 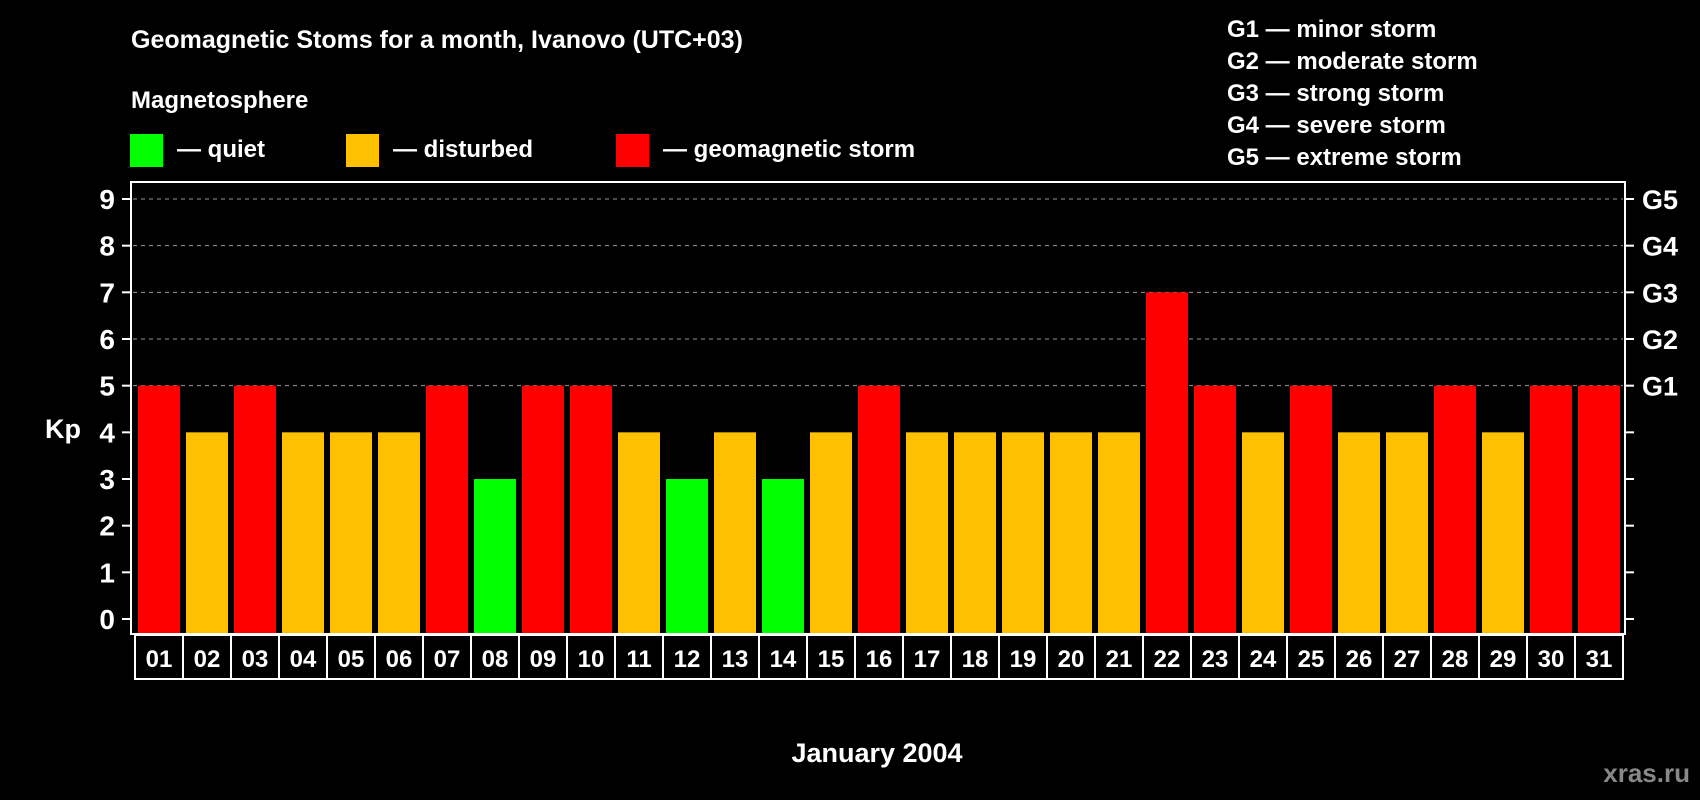 I want to click on right-tick-label: G4, so click(x=1660, y=247).